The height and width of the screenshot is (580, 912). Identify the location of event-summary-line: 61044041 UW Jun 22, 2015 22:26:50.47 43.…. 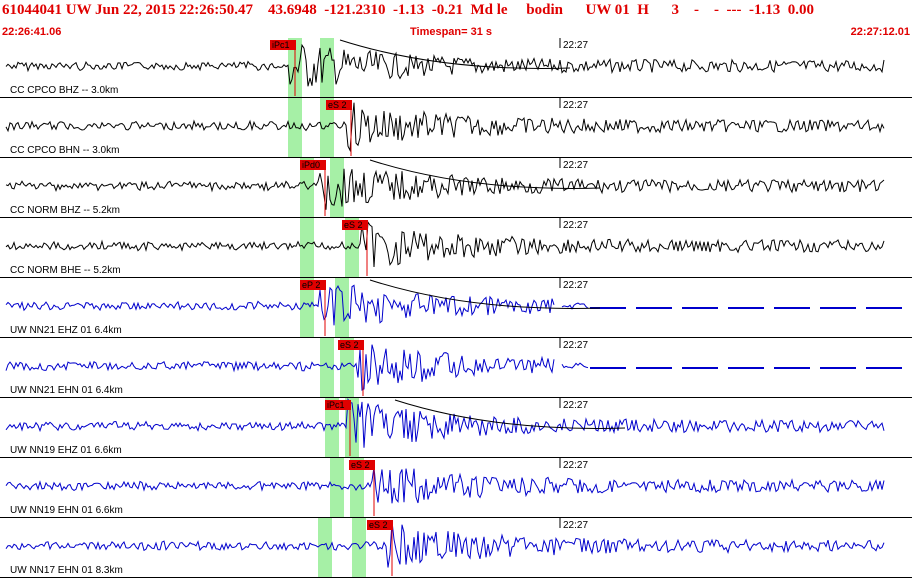
(408, 10).